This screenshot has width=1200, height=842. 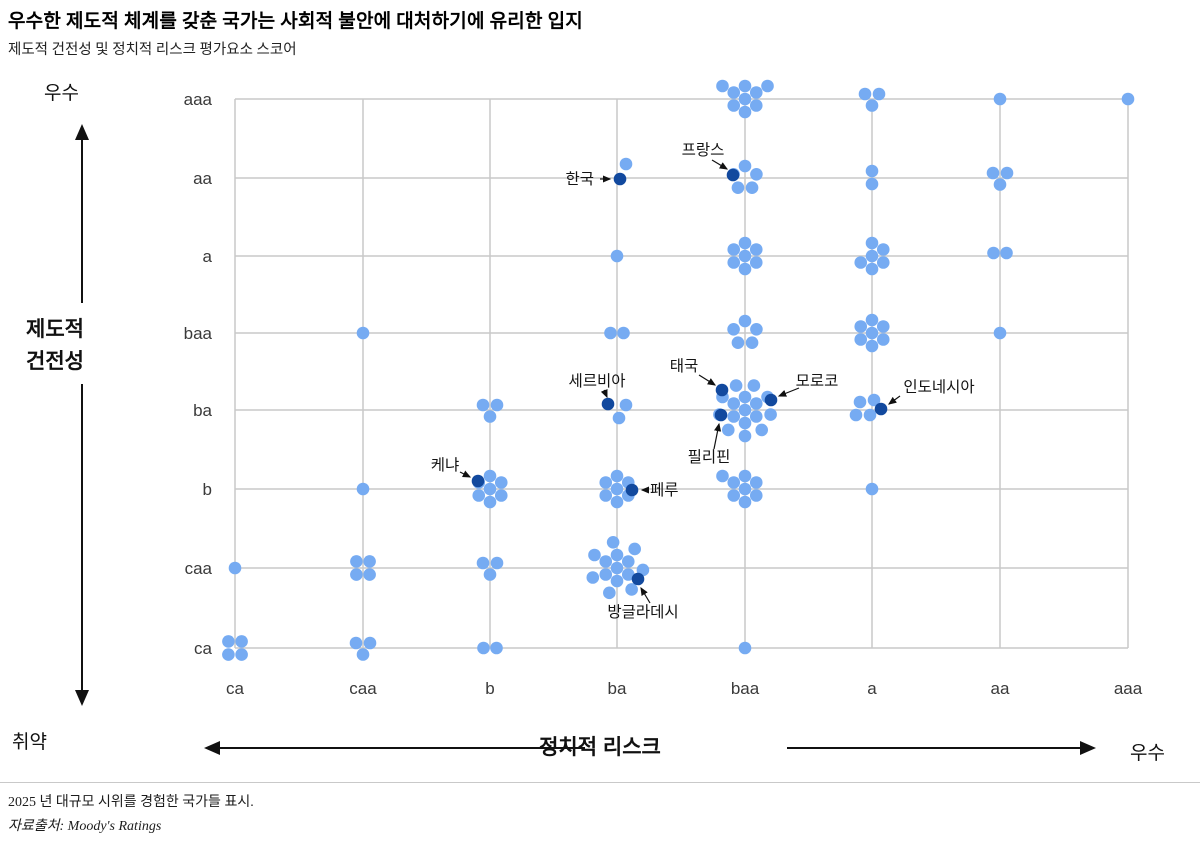 I want to click on x-tick-label: a, so click(x=872, y=688).